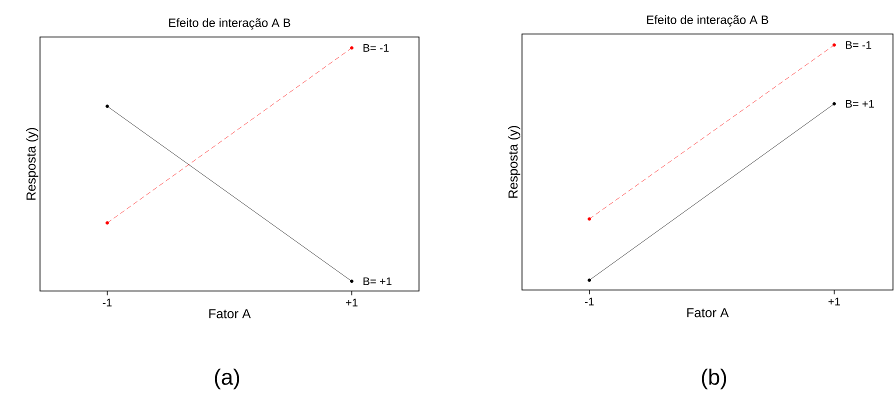  What do you see at coordinates (714, 379) in the screenshot?
I see `text: (b)` at bounding box center [714, 379].